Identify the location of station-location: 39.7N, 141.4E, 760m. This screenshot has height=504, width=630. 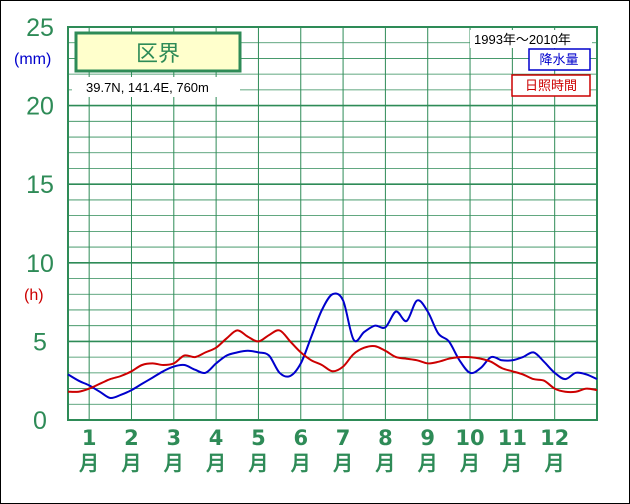
(147, 87).